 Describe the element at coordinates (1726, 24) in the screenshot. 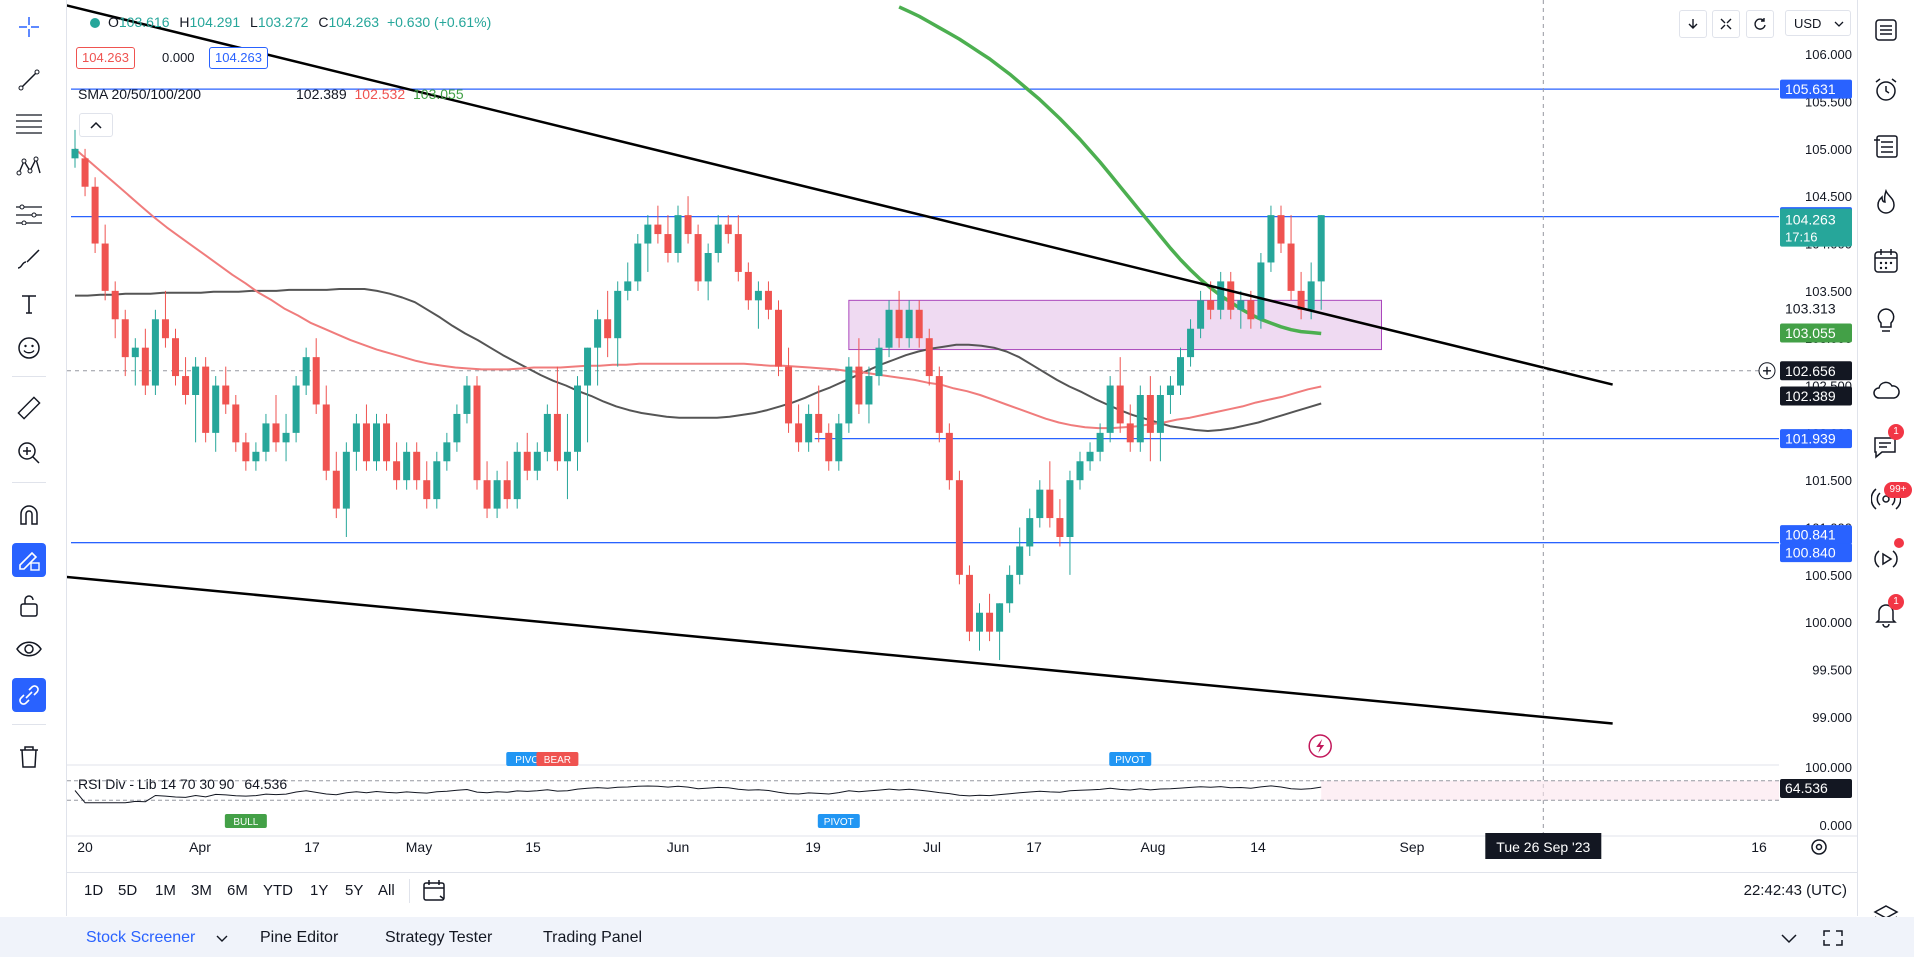

I see `auto-scale-button` at that location.